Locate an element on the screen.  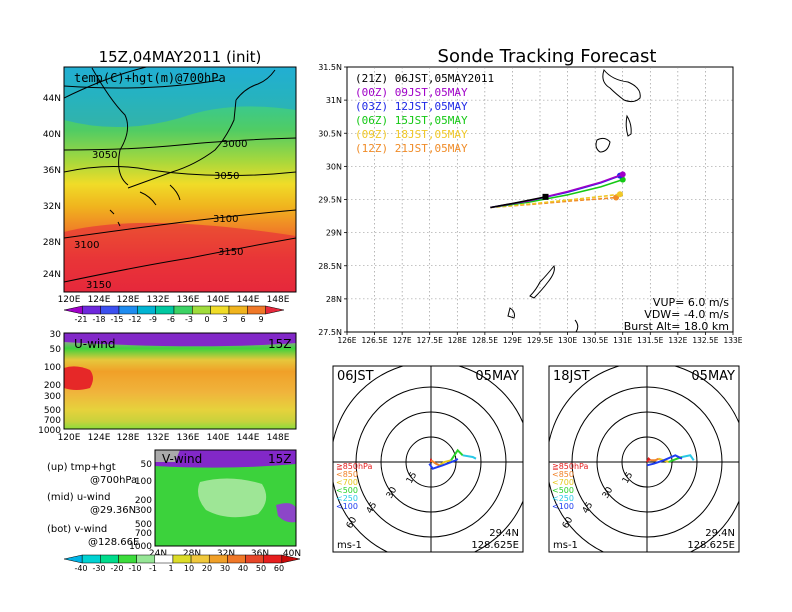
hodo1-legend: ≧850hPa <850 <700 <500 <250 <100 is located at coordinates (354, 486).